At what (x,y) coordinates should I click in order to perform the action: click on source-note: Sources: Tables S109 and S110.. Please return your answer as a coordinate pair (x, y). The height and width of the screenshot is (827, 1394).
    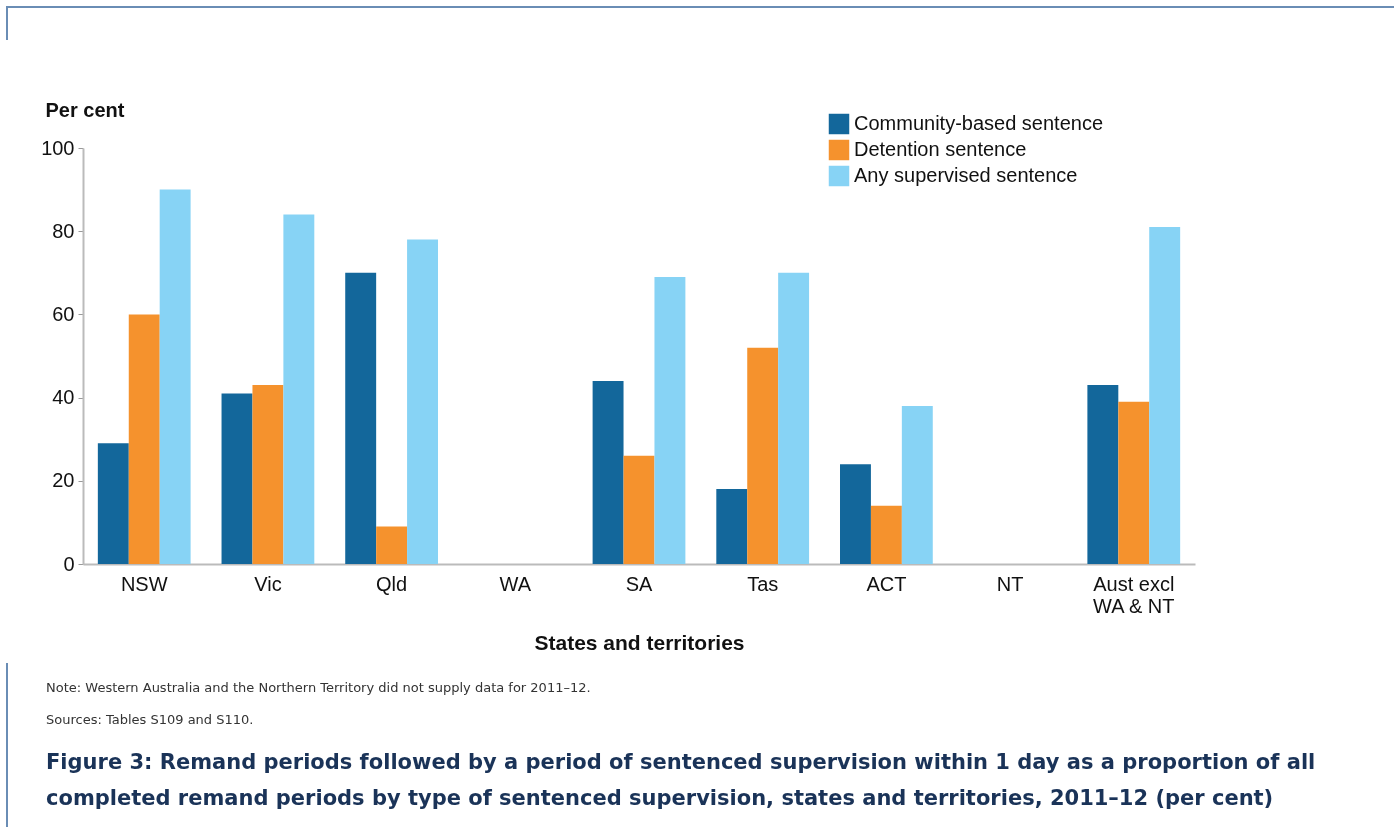
    Looking at the image, I should click on (150, 720).